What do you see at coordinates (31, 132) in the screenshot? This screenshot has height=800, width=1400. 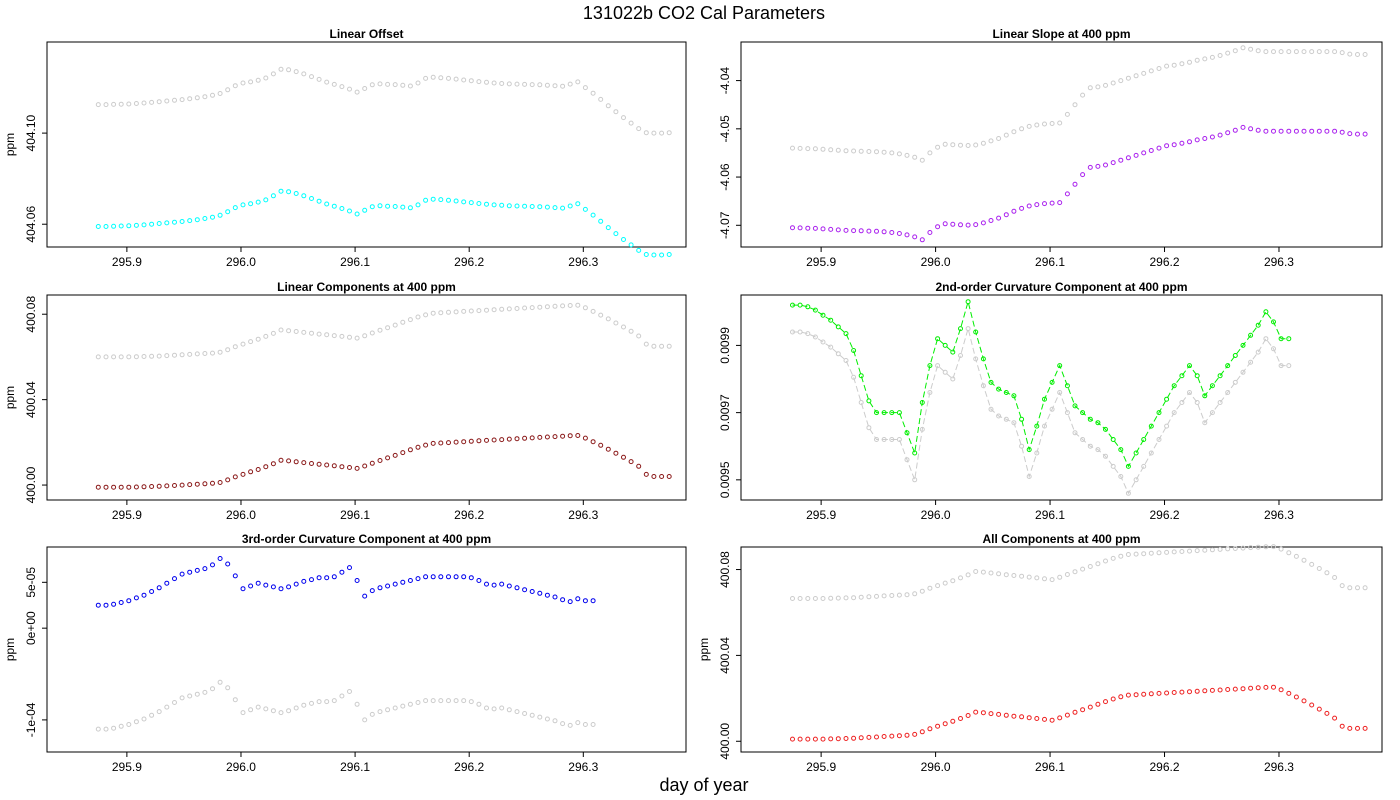 I see `y-tick-label: 404.10` at bounding box center [31, 132].